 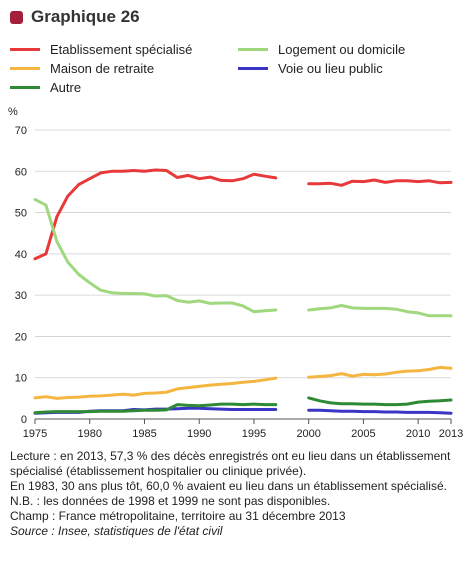 What do you see at coordinates (342, 49) in the screenshot?
I see `legend-label: Logement ou domicile` at bounding box center [342, 49].